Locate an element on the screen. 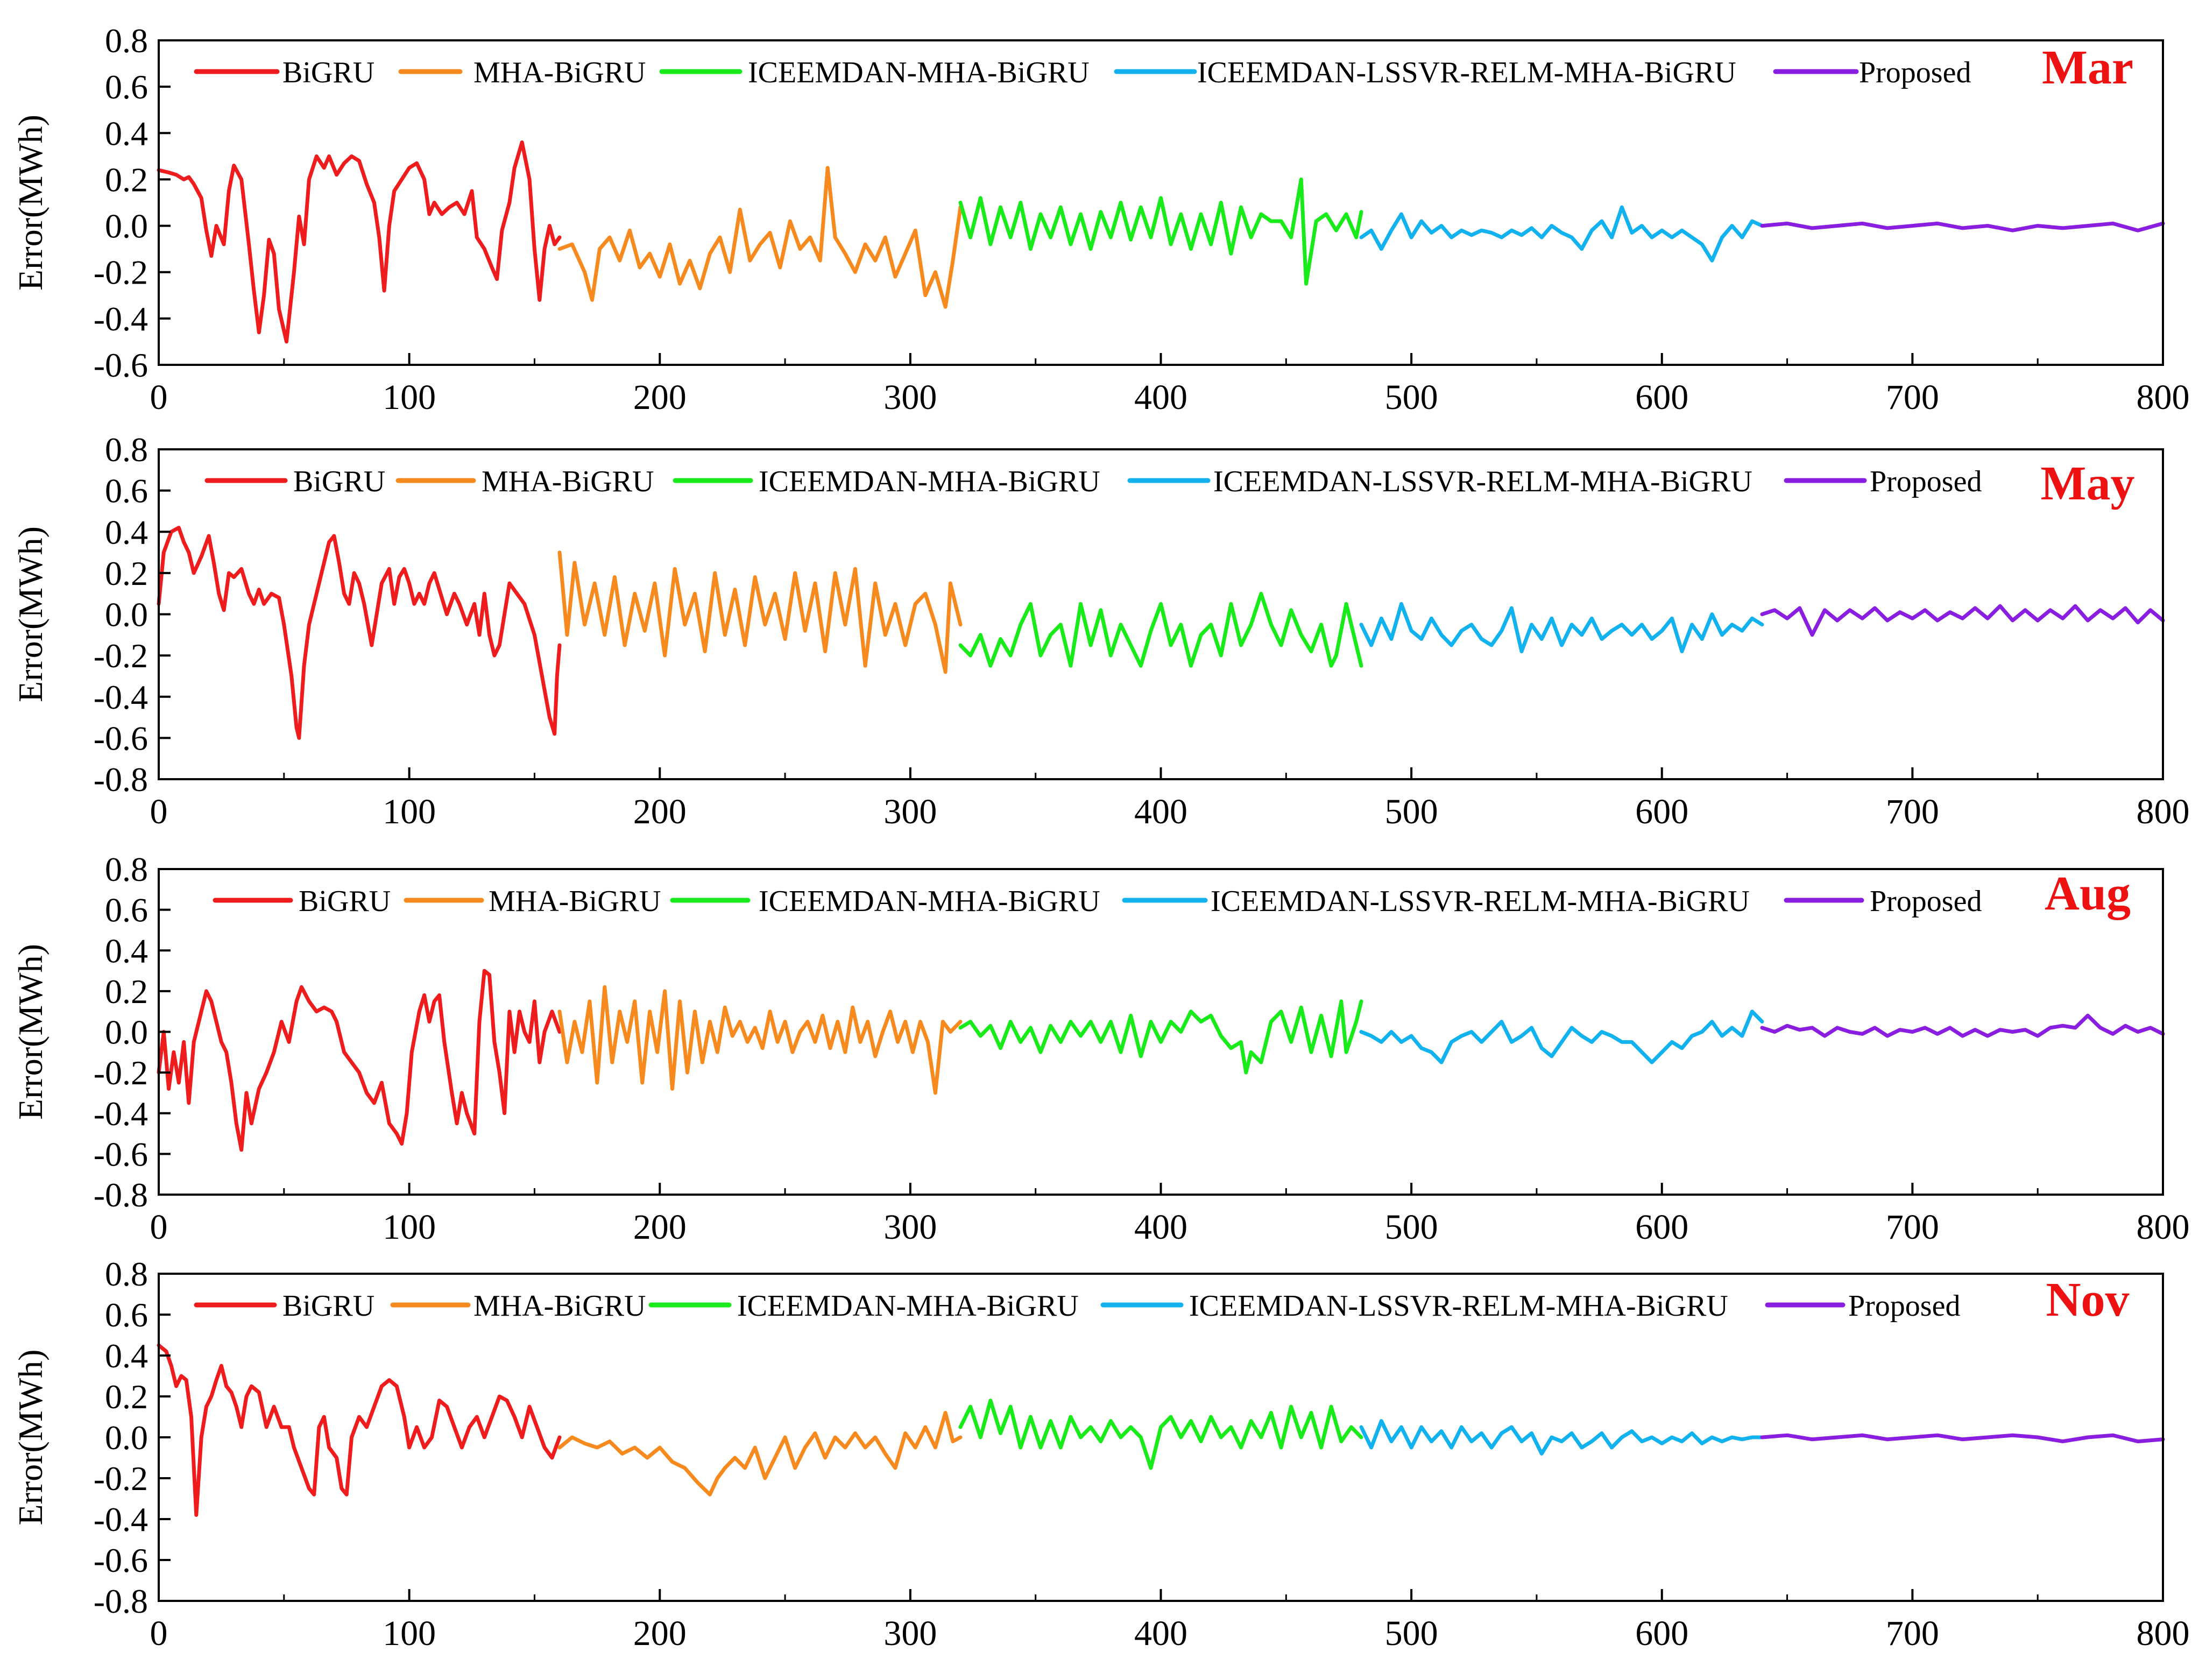 The width and height of the screenshot is (2206, 1680). y-tick-label: 0.0 is located at coordinates (127, 226).